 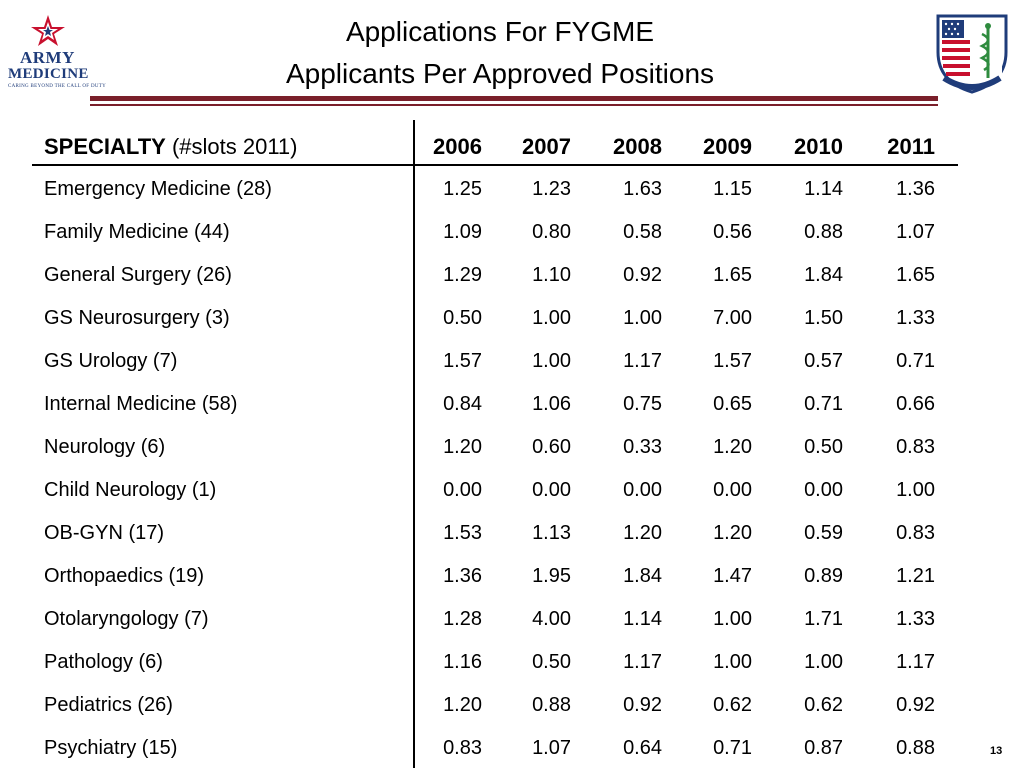 I want to click on specialty-name: Psychiatry (15), so click(x=111, y=748).